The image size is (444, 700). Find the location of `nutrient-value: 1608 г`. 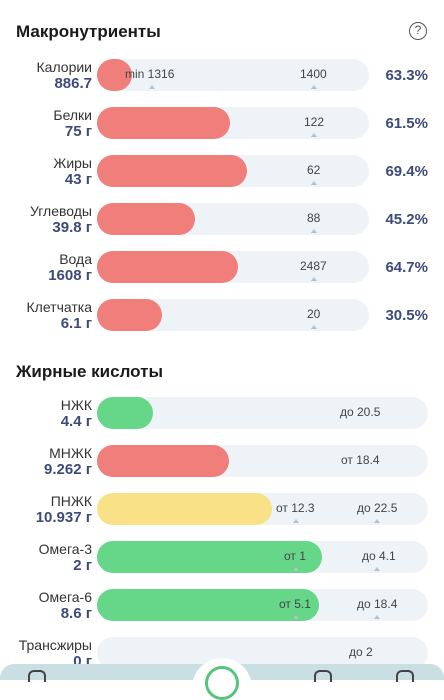

nutrient-value: 1608 г is located at coordinates (70, 275).